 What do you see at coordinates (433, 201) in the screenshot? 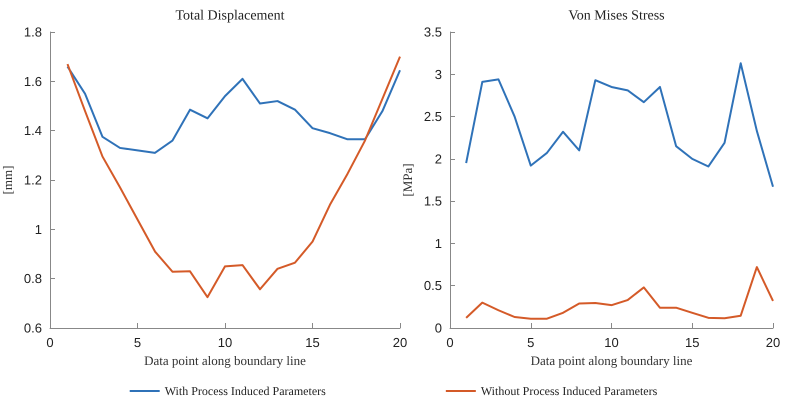
I see `y-tick-label: 1.5` at bounding box center [433, 201].